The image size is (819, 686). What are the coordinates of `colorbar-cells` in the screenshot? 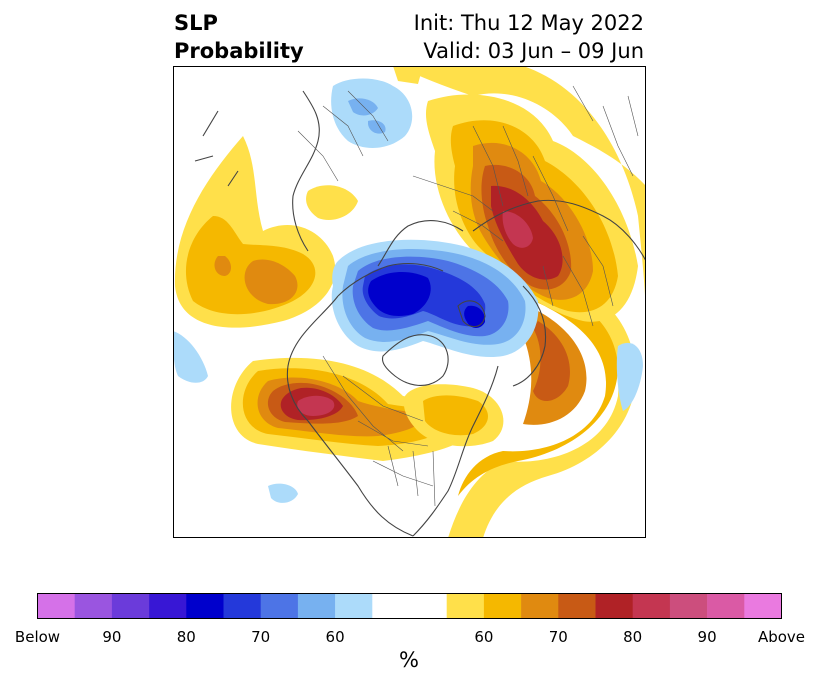 It's located at (409, 606).